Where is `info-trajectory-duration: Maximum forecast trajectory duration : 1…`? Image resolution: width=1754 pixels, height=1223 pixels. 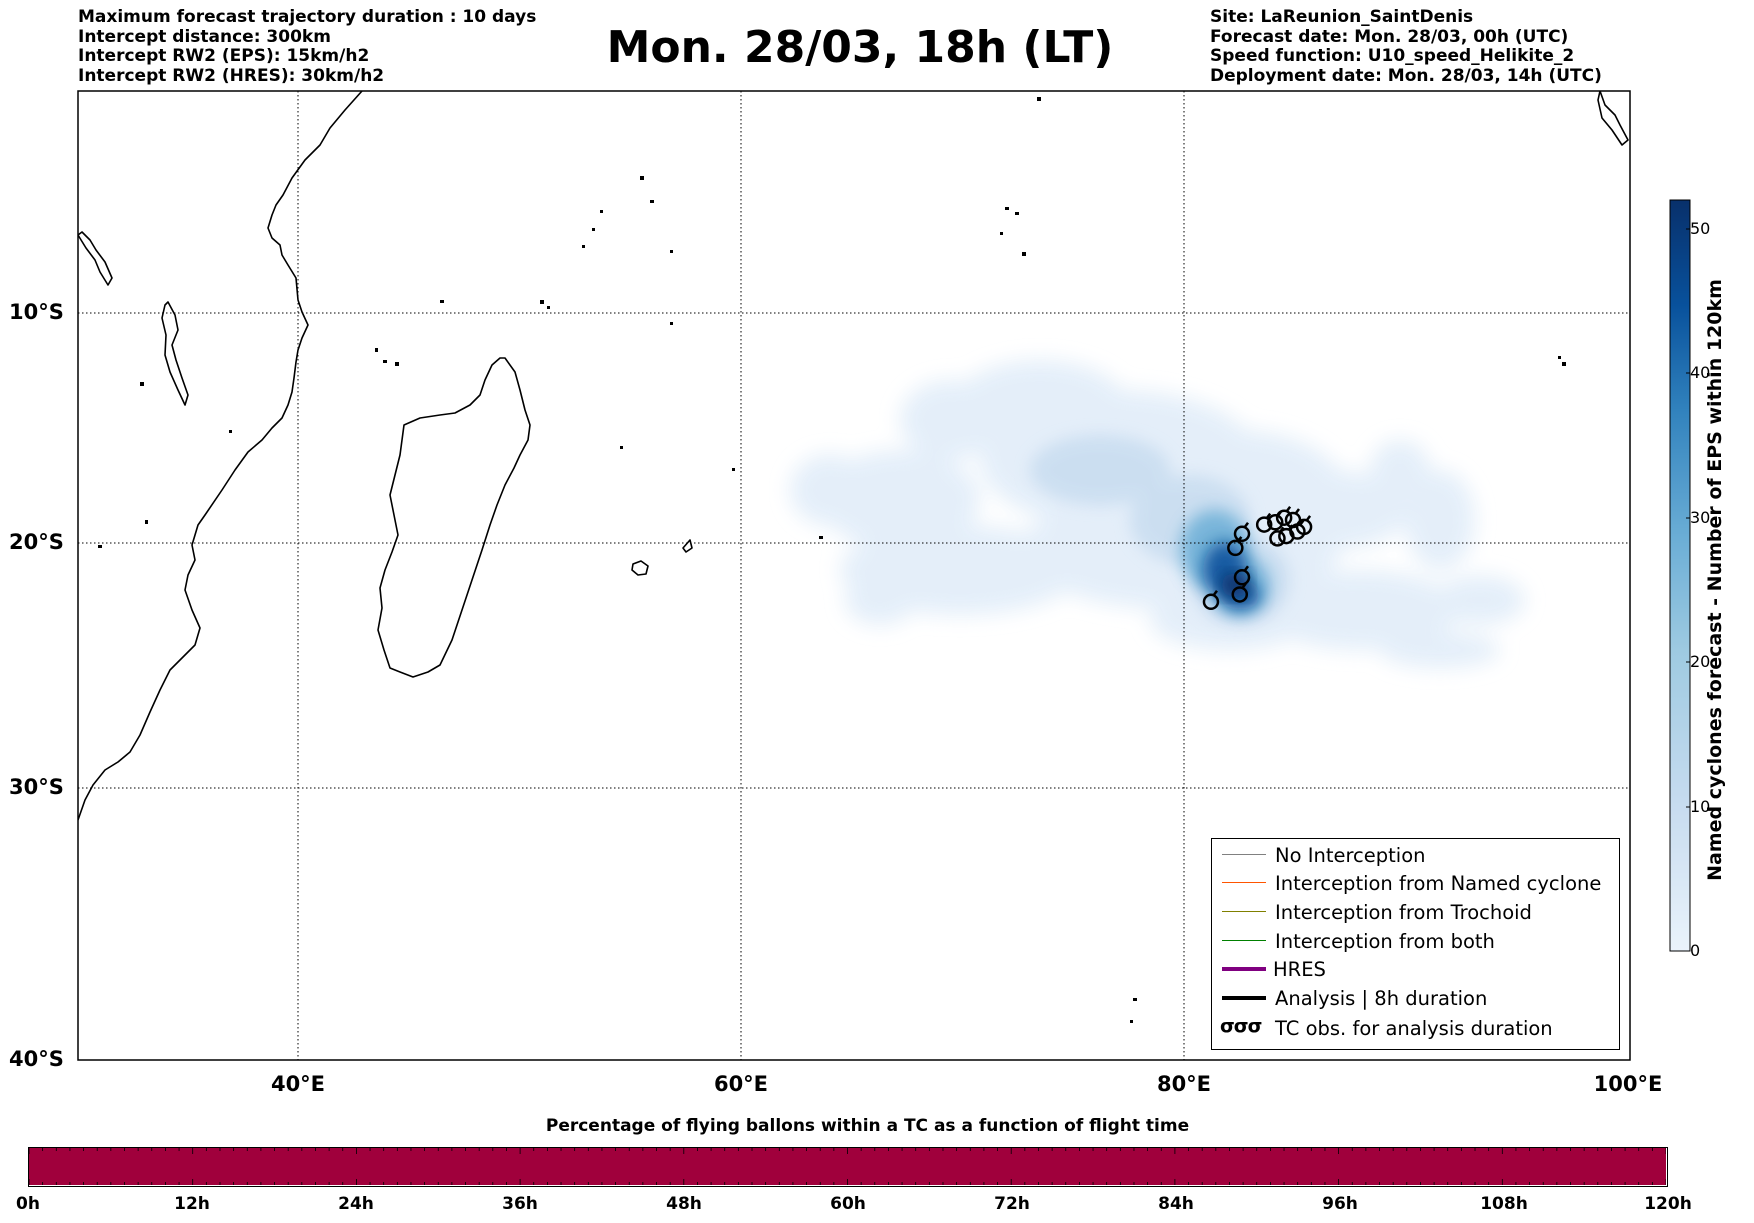
info-trajectory-duration: Maximum forecast trajectory duration : 1… is located at coordinates (307, 17).